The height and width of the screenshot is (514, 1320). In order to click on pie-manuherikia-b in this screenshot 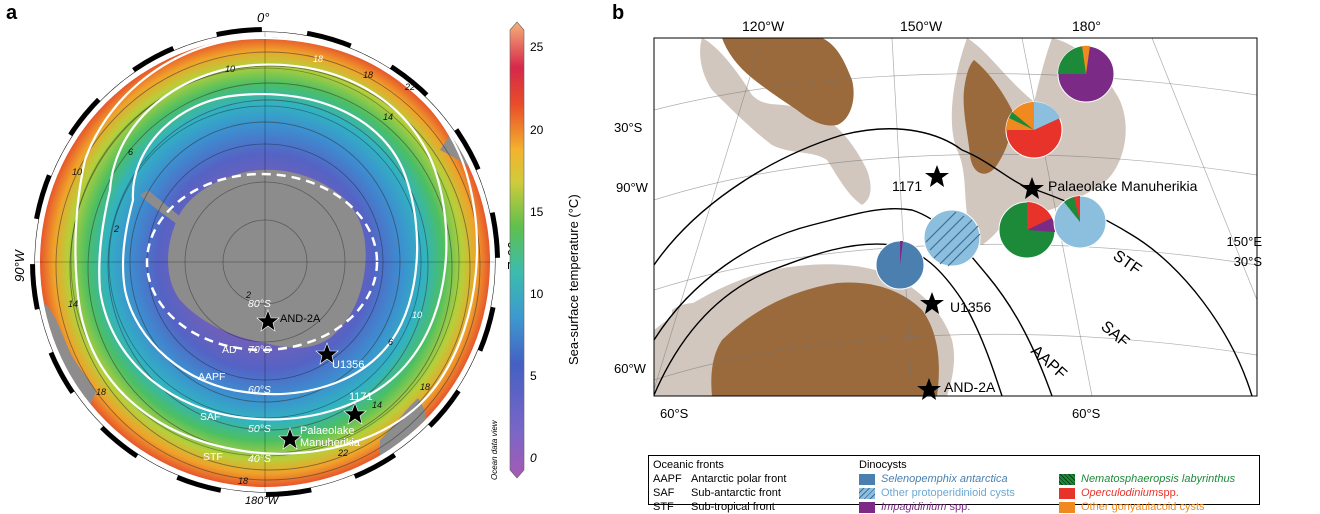, I will do `click(1080, 222)`.